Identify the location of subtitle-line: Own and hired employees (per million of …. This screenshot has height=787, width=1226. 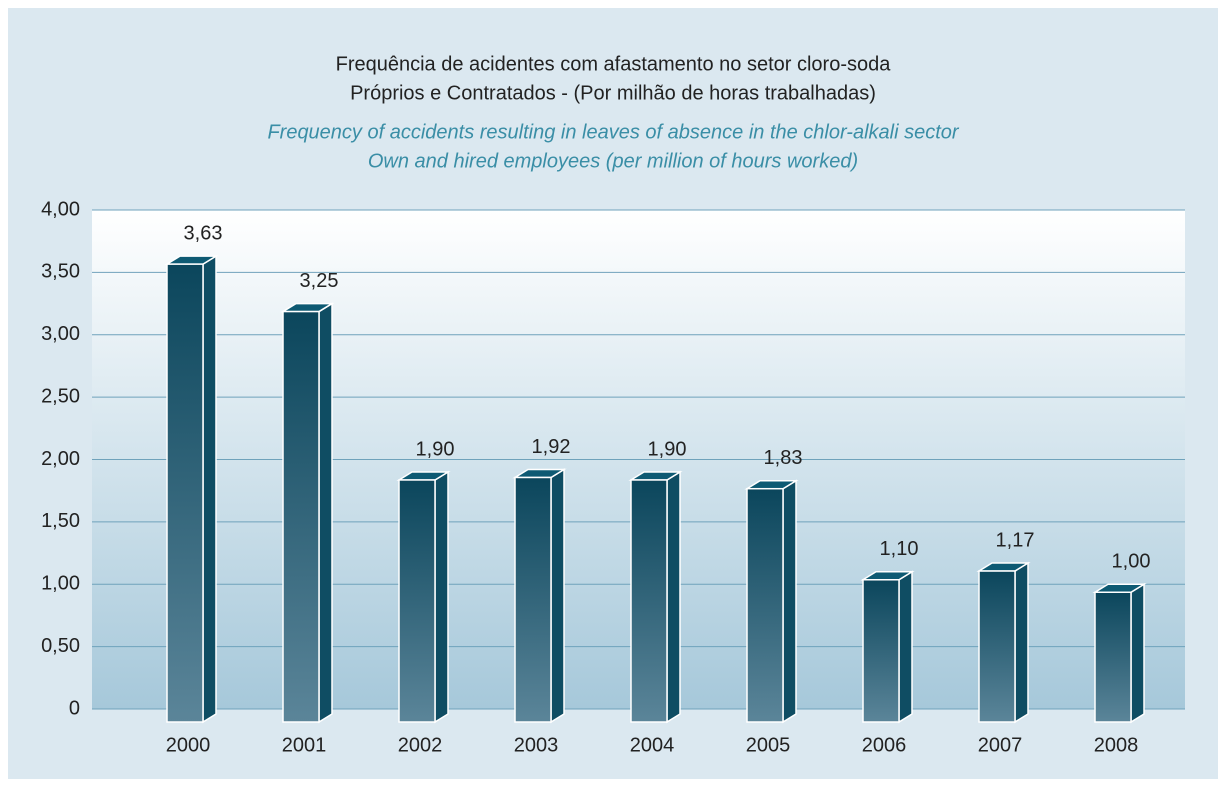
(613, 161).